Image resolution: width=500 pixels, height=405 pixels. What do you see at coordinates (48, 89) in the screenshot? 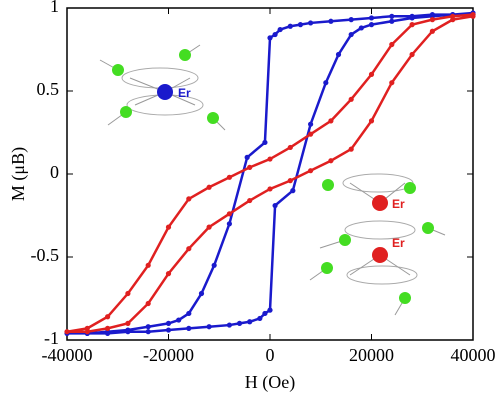
I see `y-tick-label: 0.5` at bounding box center [48, 89].